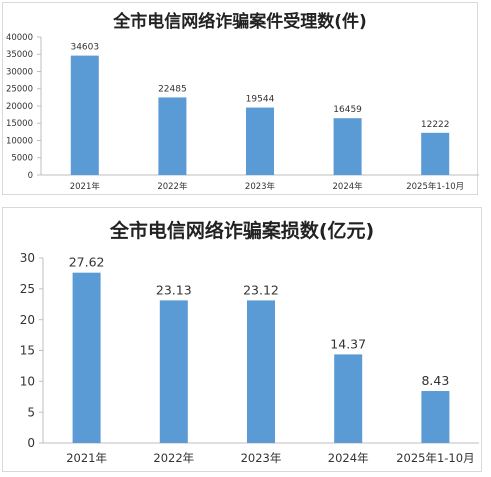 Image resolution: width=491 pixels, height=477 pixels. I want to click on y-tick-label: 10, so click(27, 382).